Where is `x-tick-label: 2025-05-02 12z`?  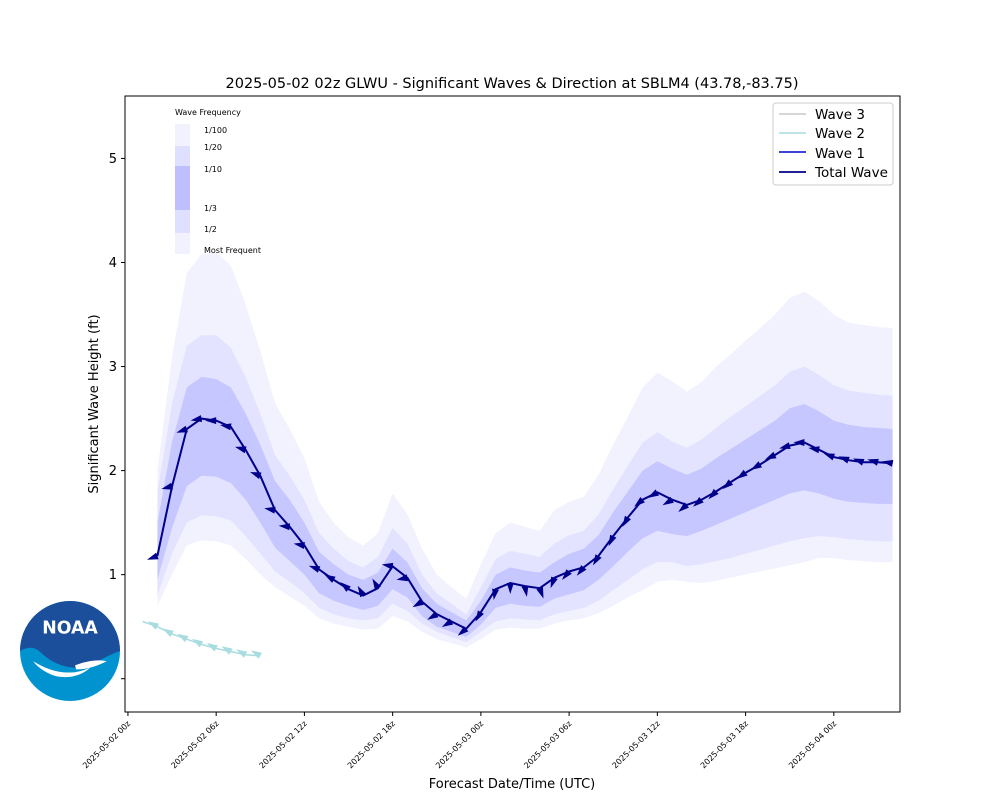 x-tick-label: 2025-05-02 12z is located at coordinates (283, 744).